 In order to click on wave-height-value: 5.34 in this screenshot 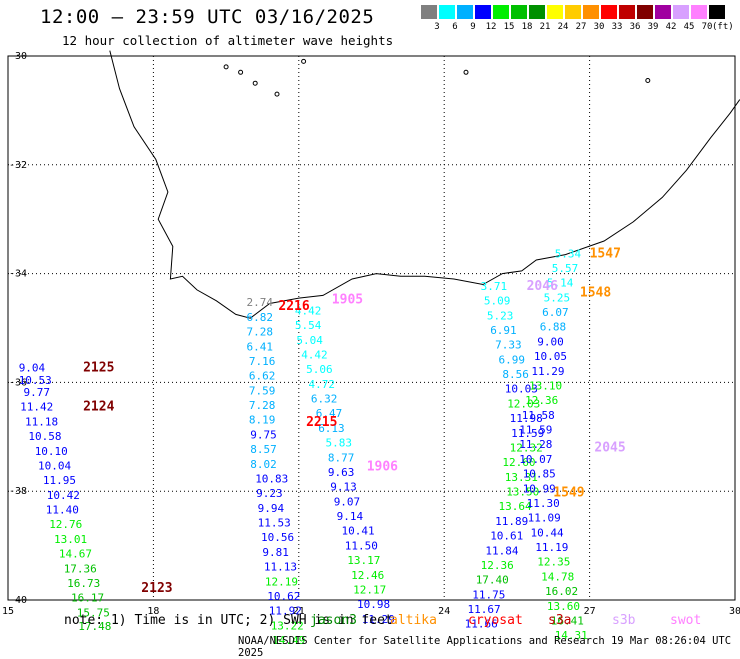, I will do `click(568, 253)`.